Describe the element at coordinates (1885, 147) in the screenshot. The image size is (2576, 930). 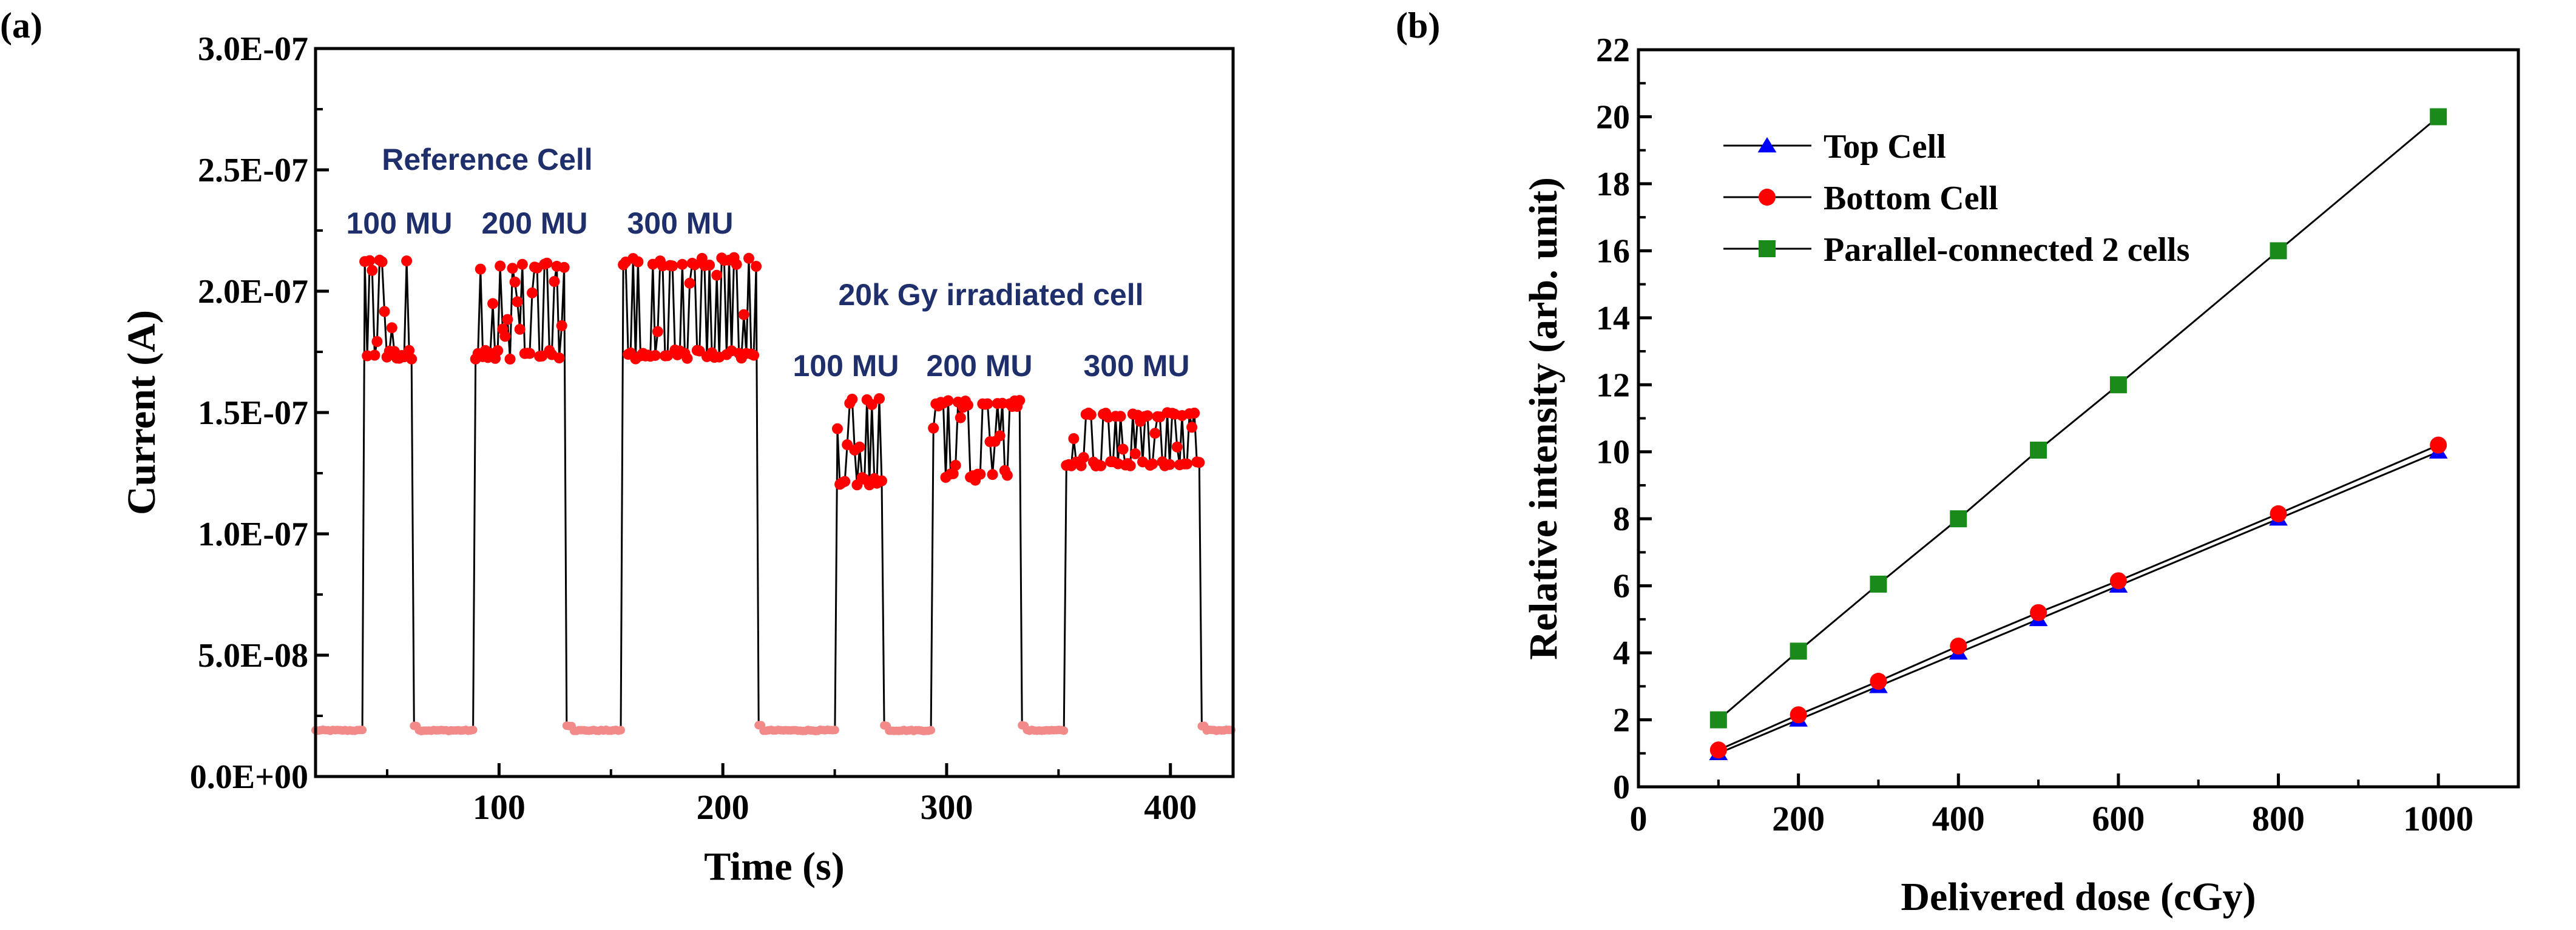
I see `legend-label-top-cell: Top Cell` at that location.